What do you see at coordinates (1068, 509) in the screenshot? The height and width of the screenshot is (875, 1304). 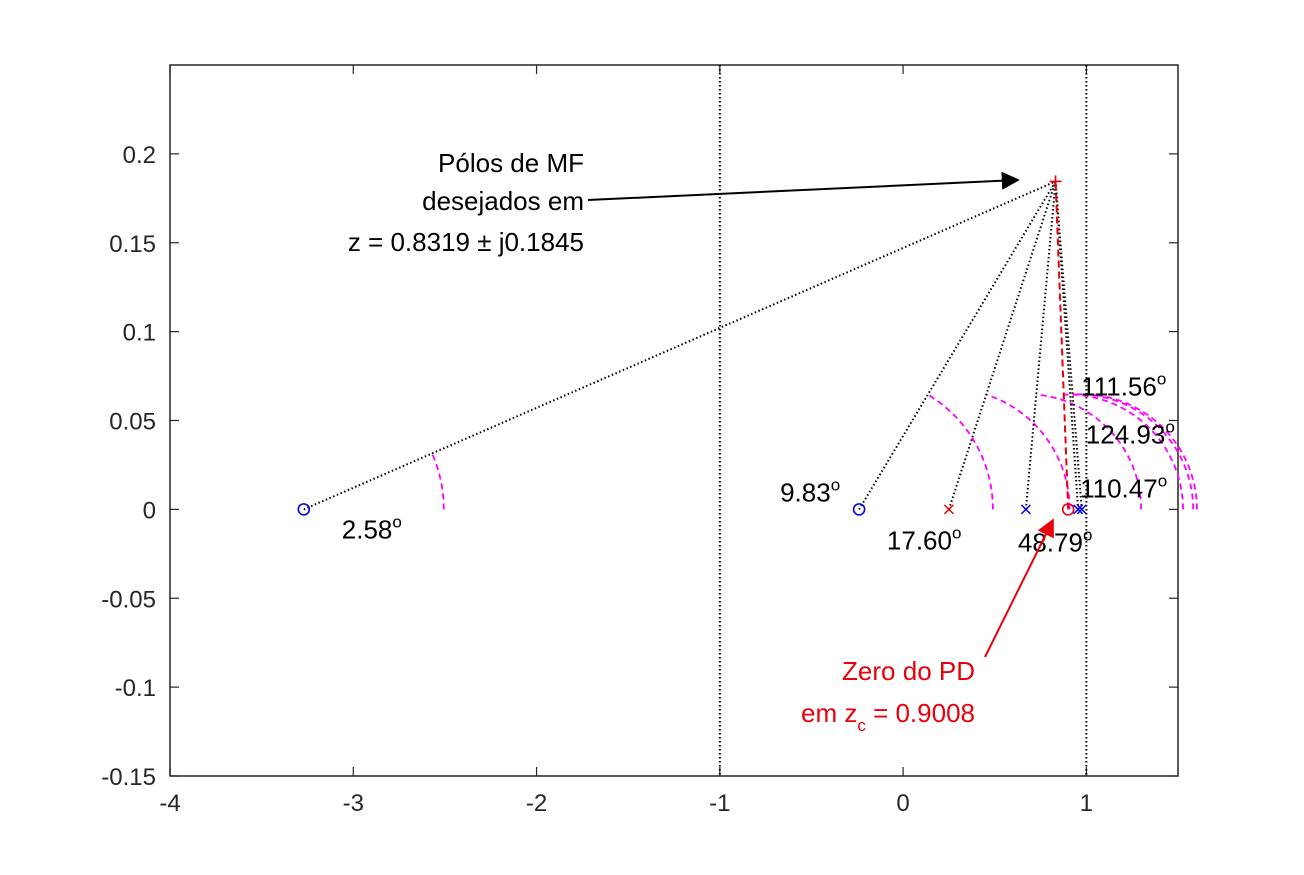 I see `controller-zero-marker` at bounding box center [1068, 509].